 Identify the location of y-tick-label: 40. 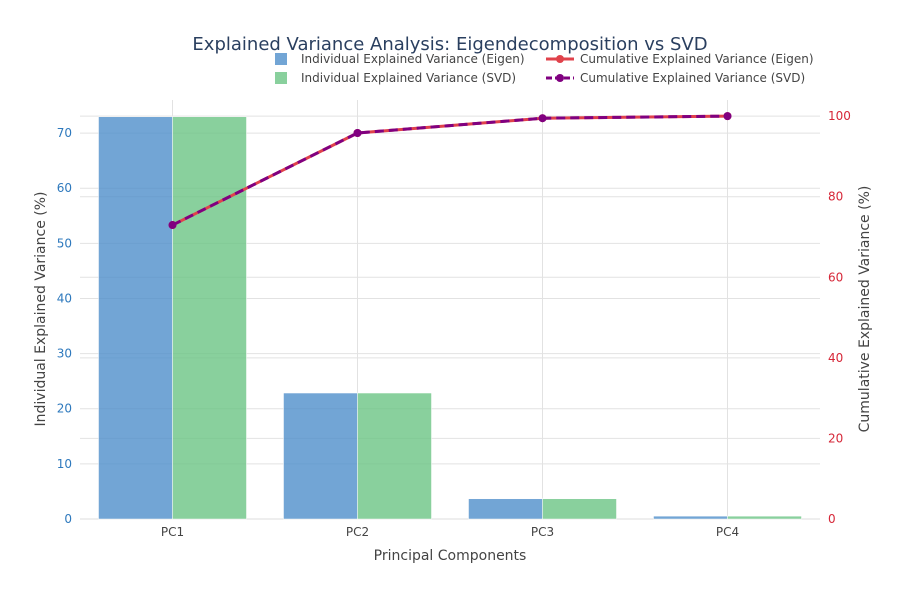
(64, 298).